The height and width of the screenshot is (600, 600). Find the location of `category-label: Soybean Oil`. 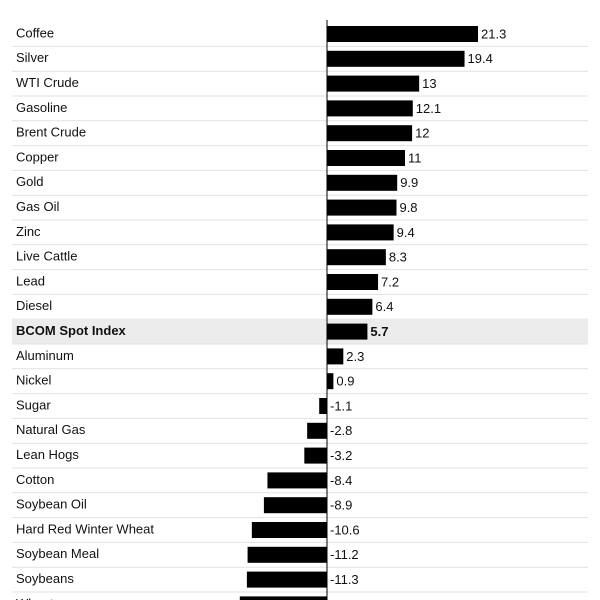

category-label: Soybean Oil is located at coordinates (51, 504).